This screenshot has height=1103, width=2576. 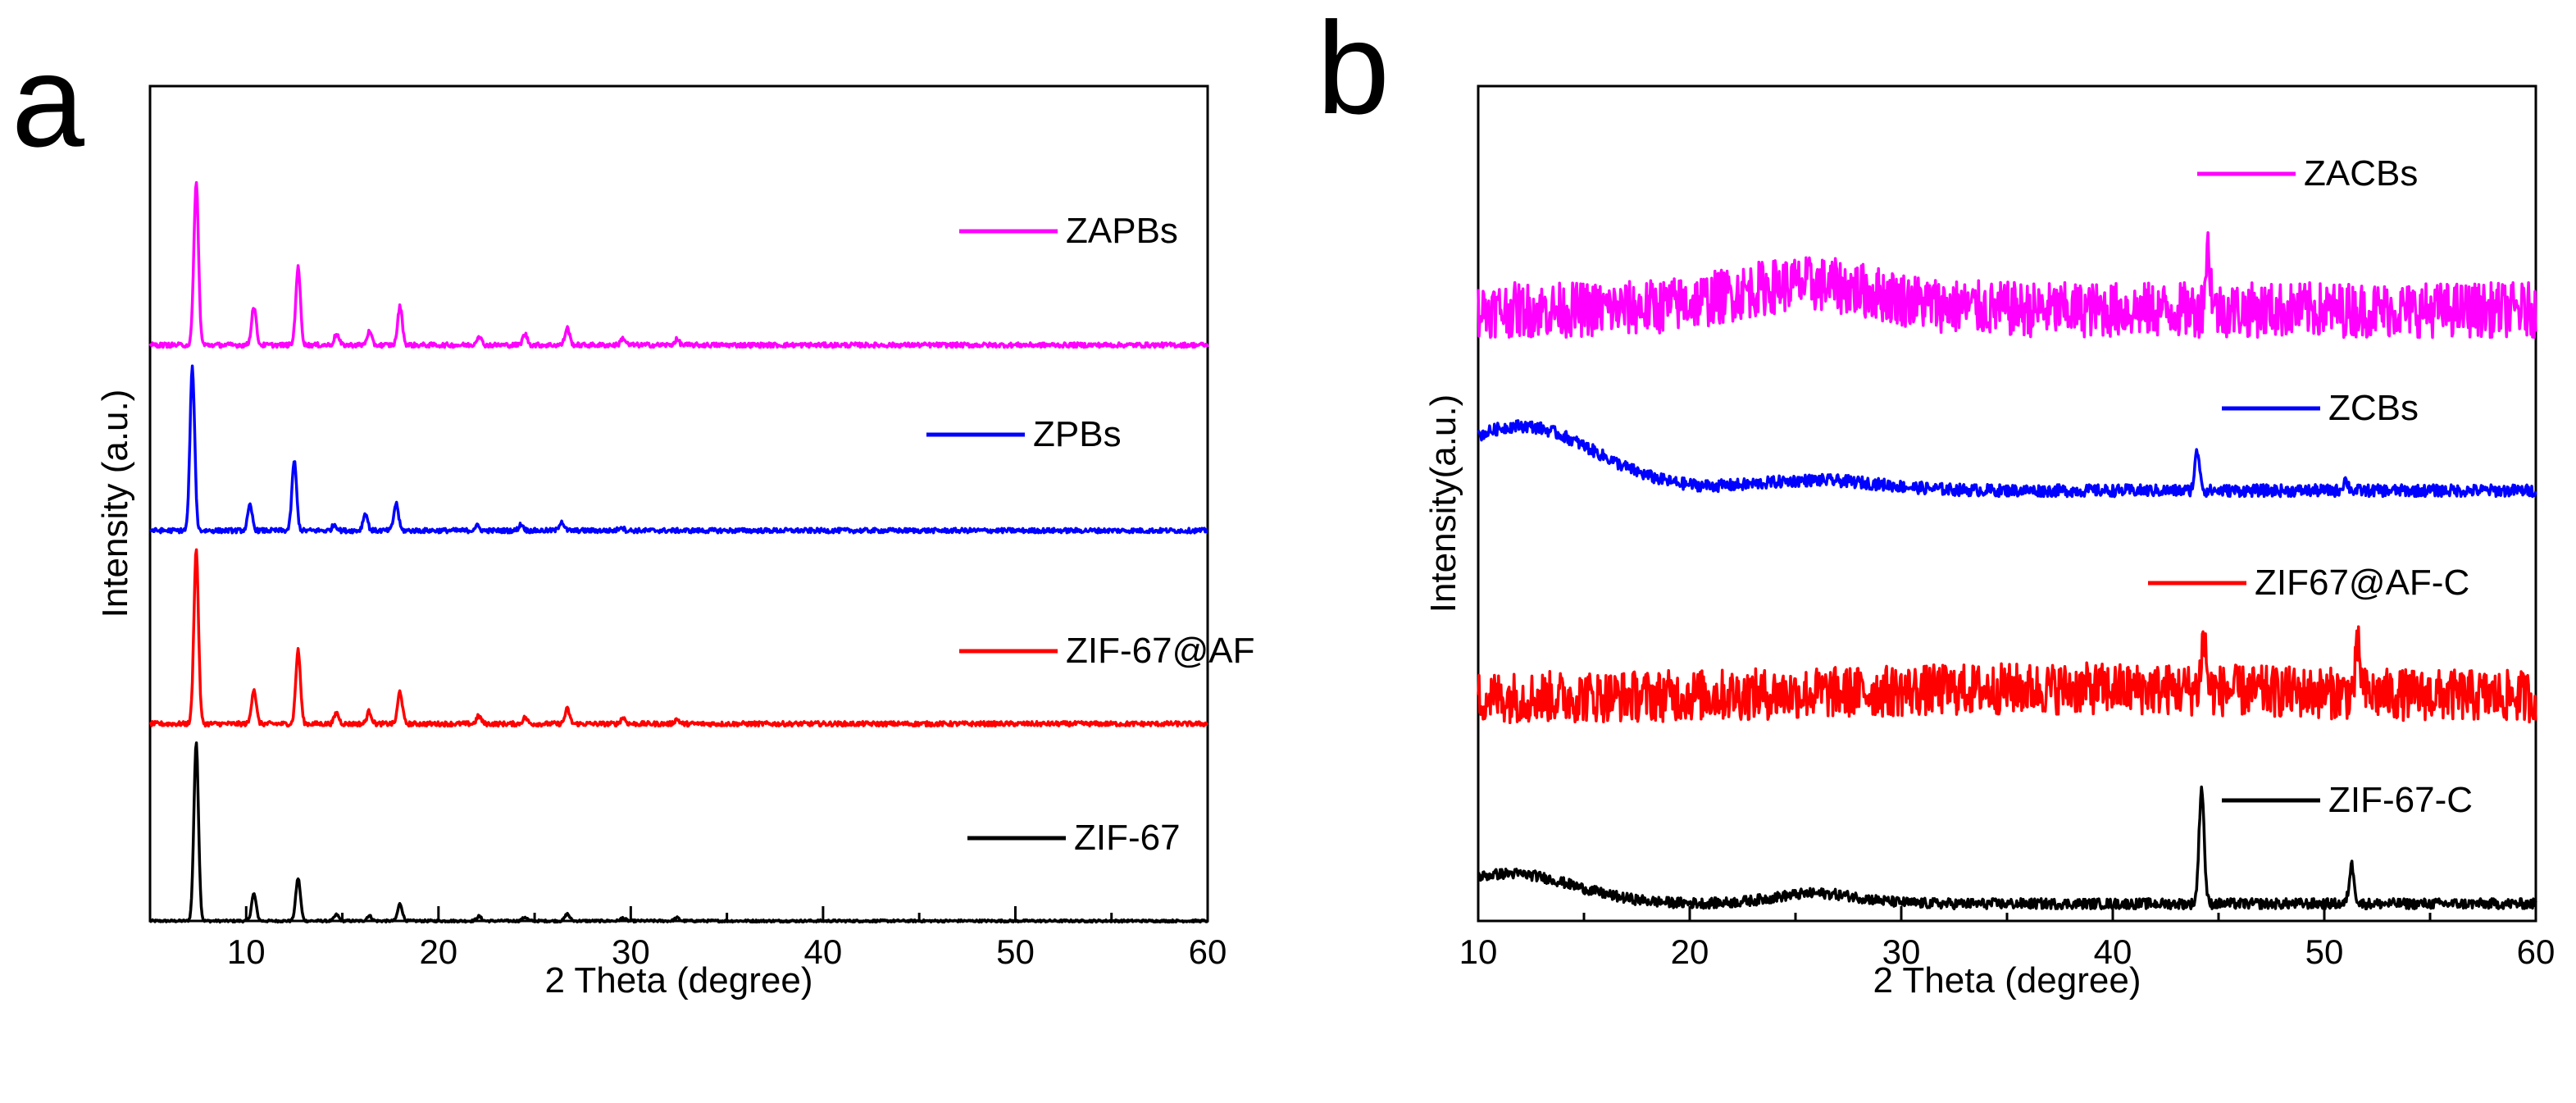 I want to click on panel-label-a: a, so click(x=48, y=100).